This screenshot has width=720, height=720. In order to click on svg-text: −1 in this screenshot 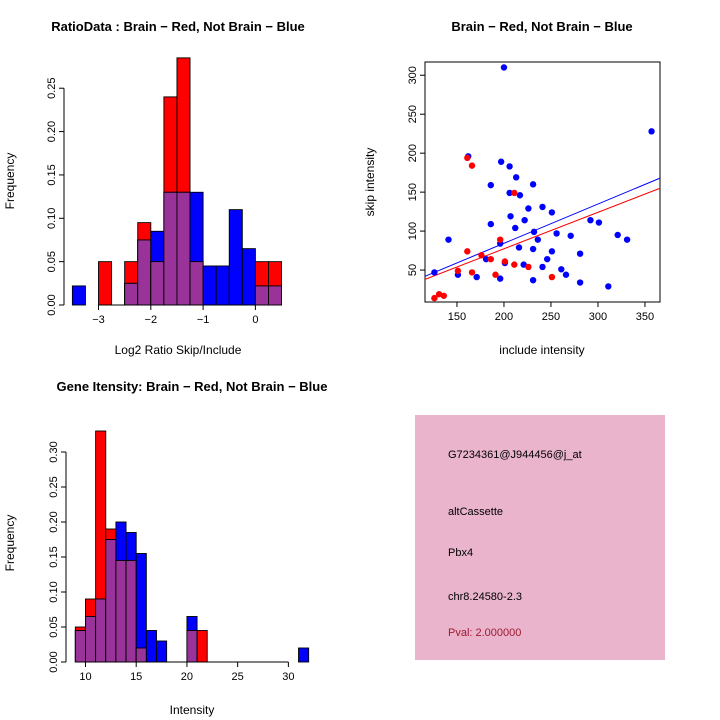, I will do `click(203, 320)`.